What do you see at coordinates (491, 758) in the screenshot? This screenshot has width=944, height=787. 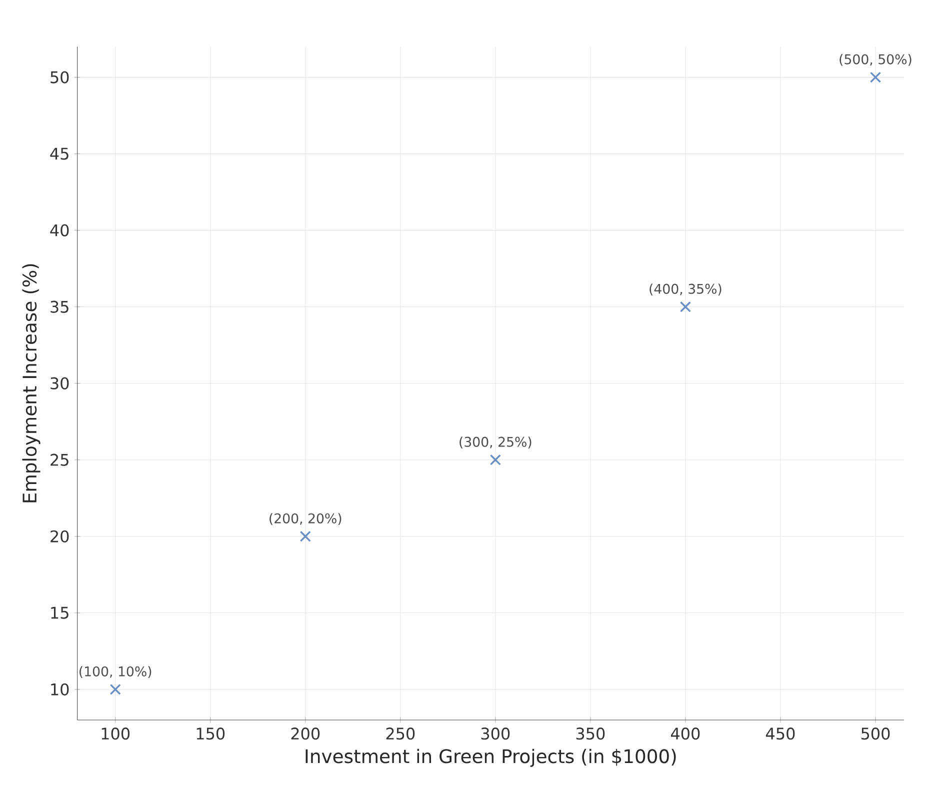 I see `x-axis-title: Investment in Green Projects (in $1000)` at bounding box center [491, 758].